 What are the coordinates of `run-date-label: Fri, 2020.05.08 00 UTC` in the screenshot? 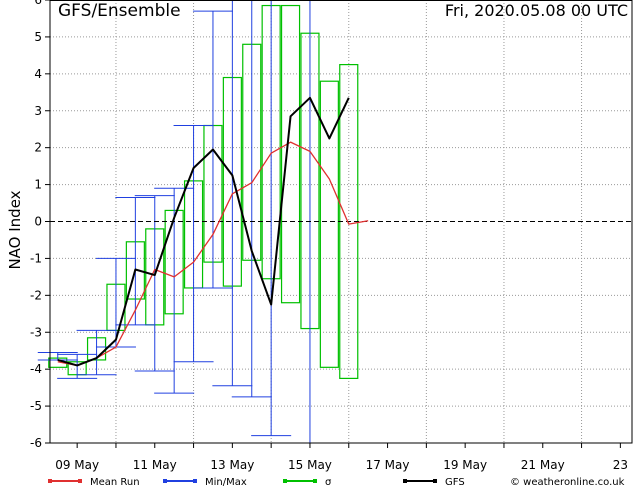 It's located at (536, 10).